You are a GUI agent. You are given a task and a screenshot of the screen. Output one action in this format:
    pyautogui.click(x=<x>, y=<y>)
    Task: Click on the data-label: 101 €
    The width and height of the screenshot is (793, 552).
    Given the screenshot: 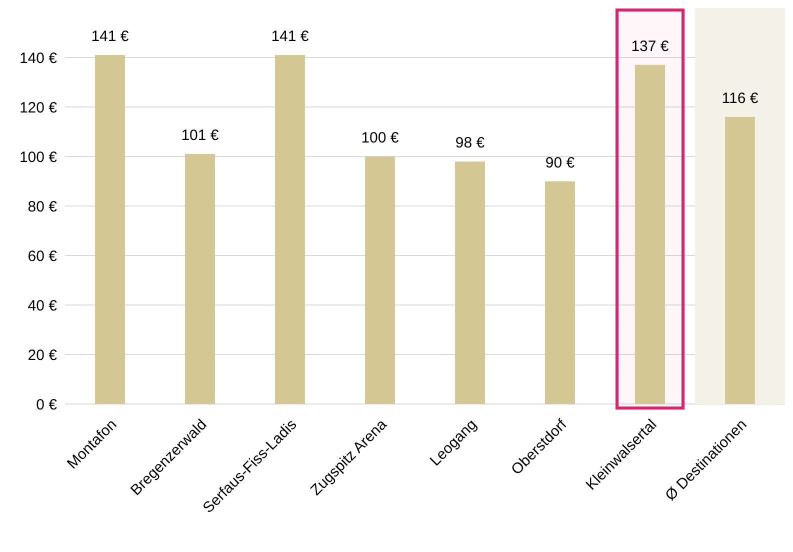 What is the action you would take?
    pyautogui.click(x=200, y=135)
    